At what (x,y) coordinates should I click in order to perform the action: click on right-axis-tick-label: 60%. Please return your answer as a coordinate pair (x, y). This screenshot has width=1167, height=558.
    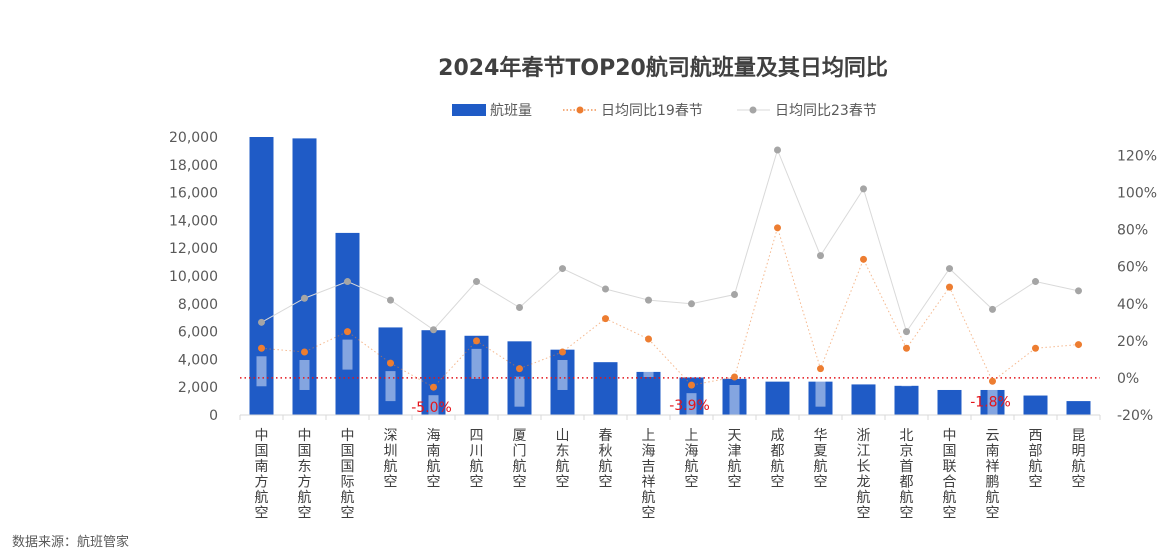
    Looking at the image, I should click on (1132, 268).